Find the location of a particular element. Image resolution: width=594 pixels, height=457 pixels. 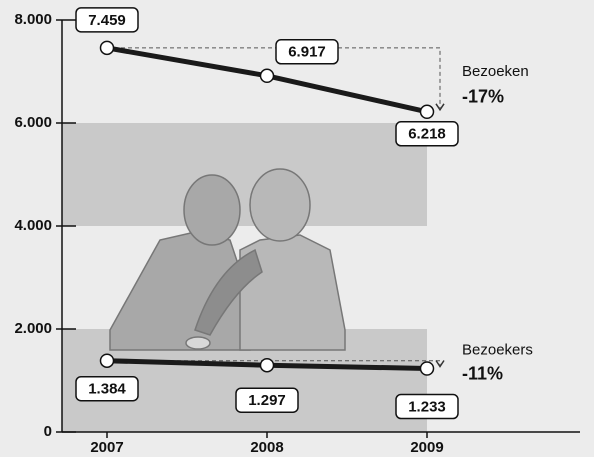

value-label: 1.297 is located at coordinates (267, 400).